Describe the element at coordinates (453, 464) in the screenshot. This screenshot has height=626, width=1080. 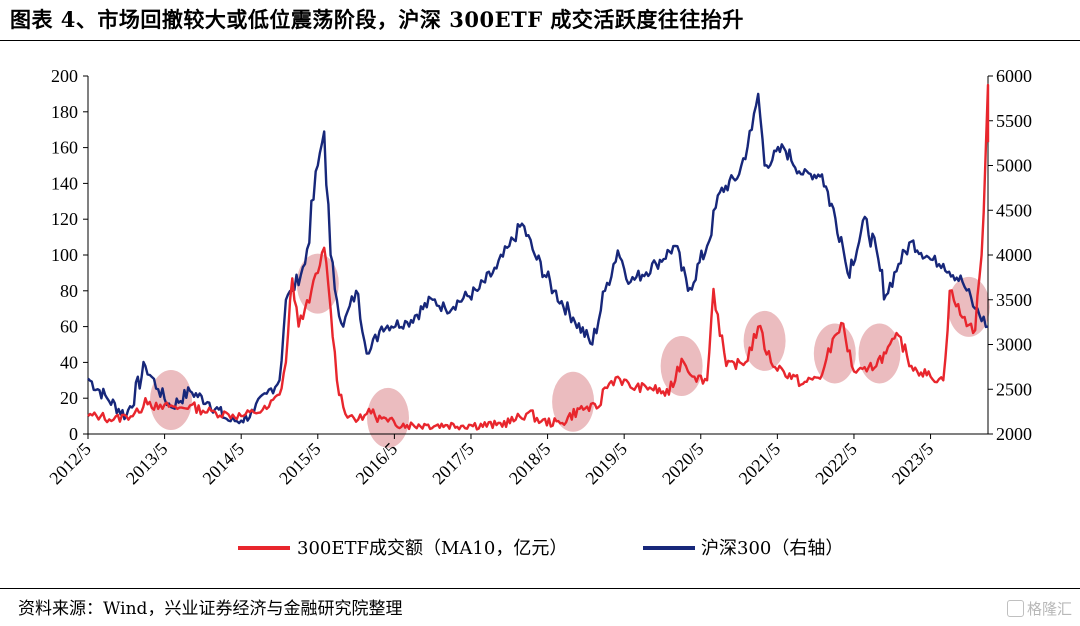
I see `x-tick-label: 2017/5` at that location.